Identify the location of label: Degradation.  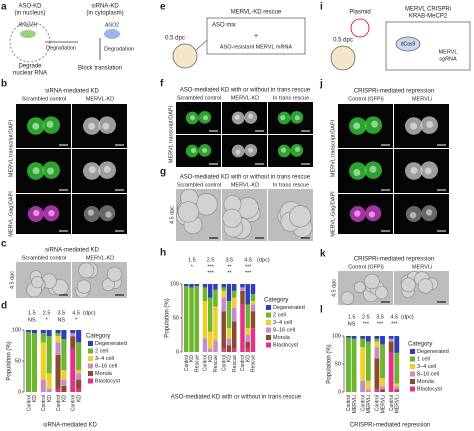
(61, 48).